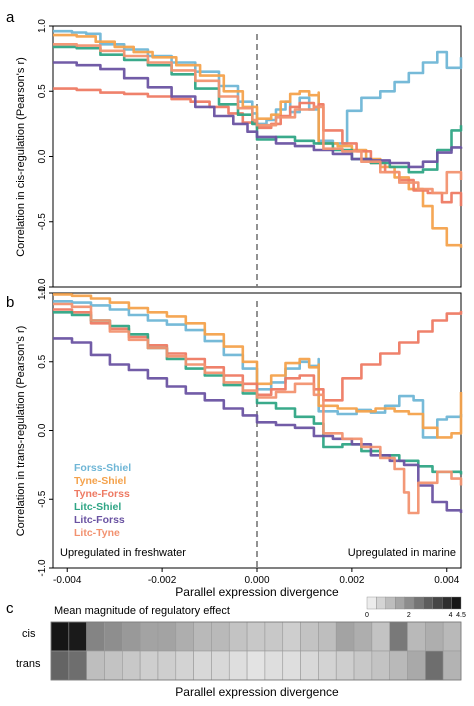 This screenshot has height=706, width=474. I want to click on legend-item-tyne-forss: Tyne-Forss, so click(102, 494).